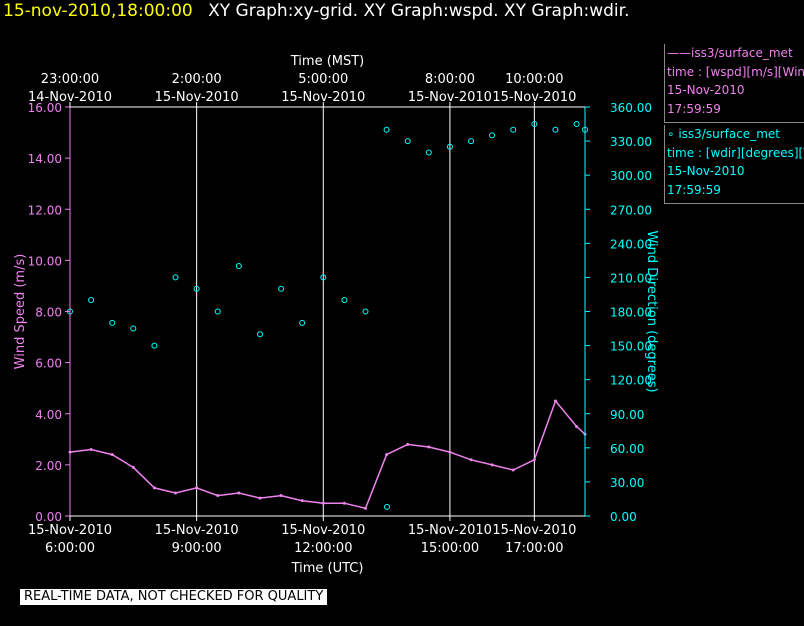 The width and height of the screenshot is (804, 626). I want to click on legend-wdir-variable: time : [wdir][degrees][V, so click(735, 152).